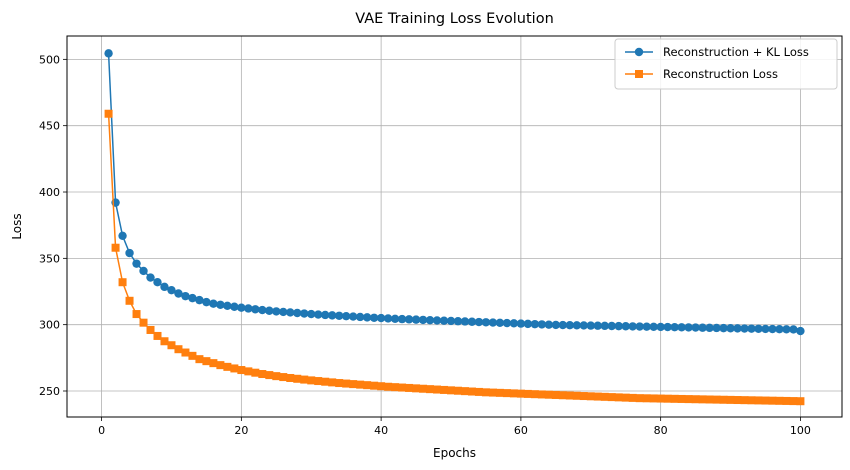 Image resolution: width=850 pixels, height=470 pixels. I want to click on chart-title: VAE Training Loss Evolution, so click(454, 19).